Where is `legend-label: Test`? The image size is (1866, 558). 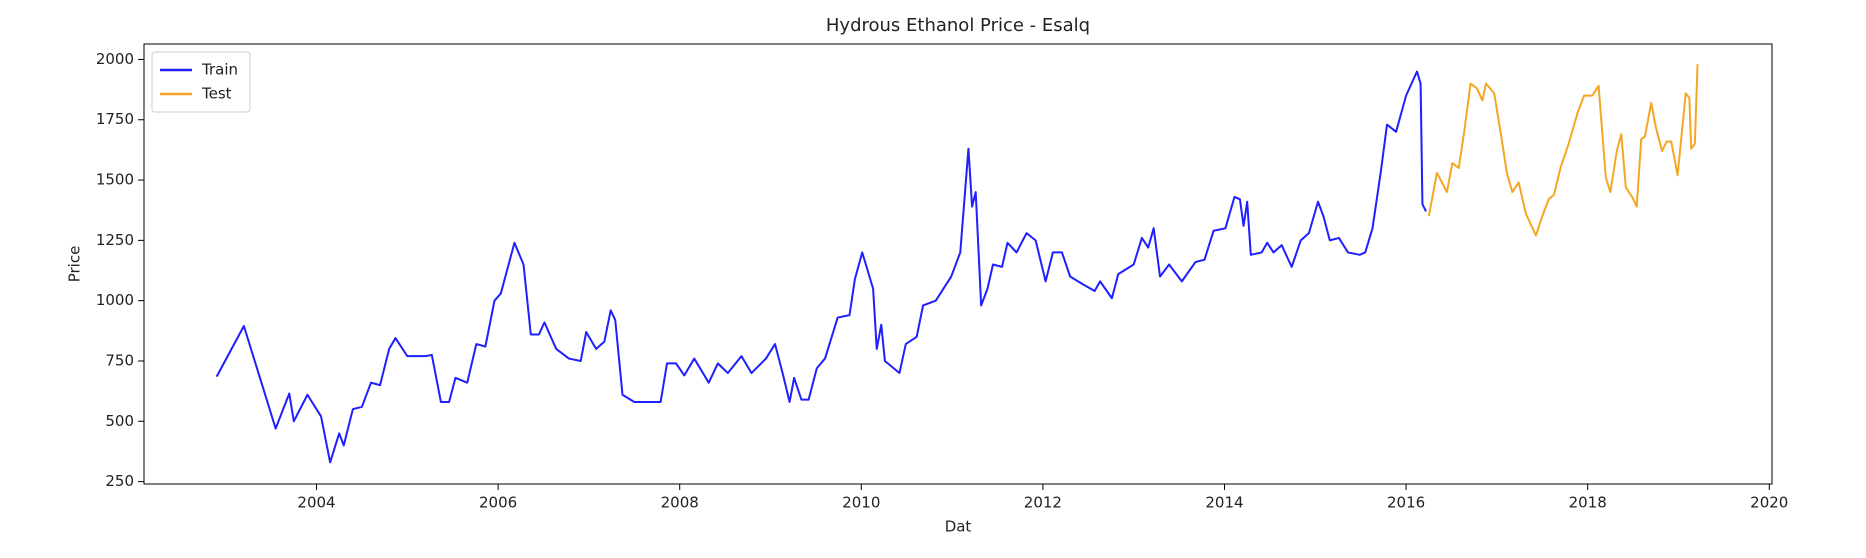 legend-label: Test is located at coordinates (216, 94).